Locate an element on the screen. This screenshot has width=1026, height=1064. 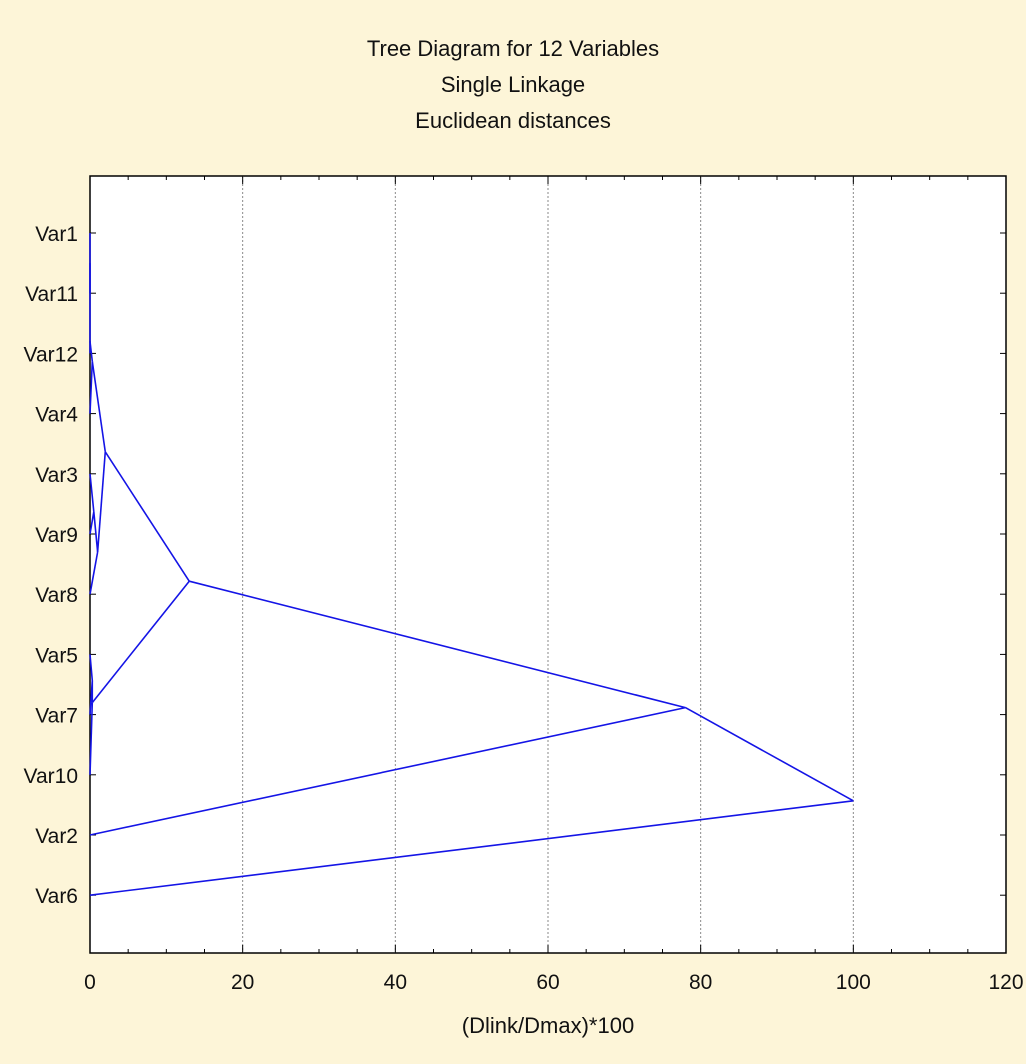
x-tick-label: 0 is located at coordinates (90, 982).